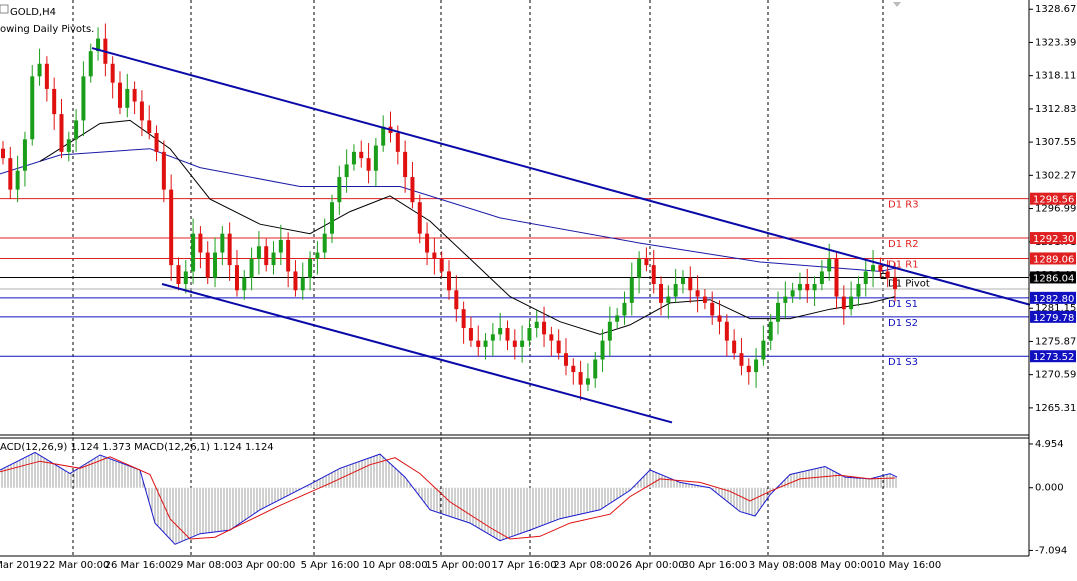  I want to click on pivot-name-label: D1 R2, so click(903, 244).